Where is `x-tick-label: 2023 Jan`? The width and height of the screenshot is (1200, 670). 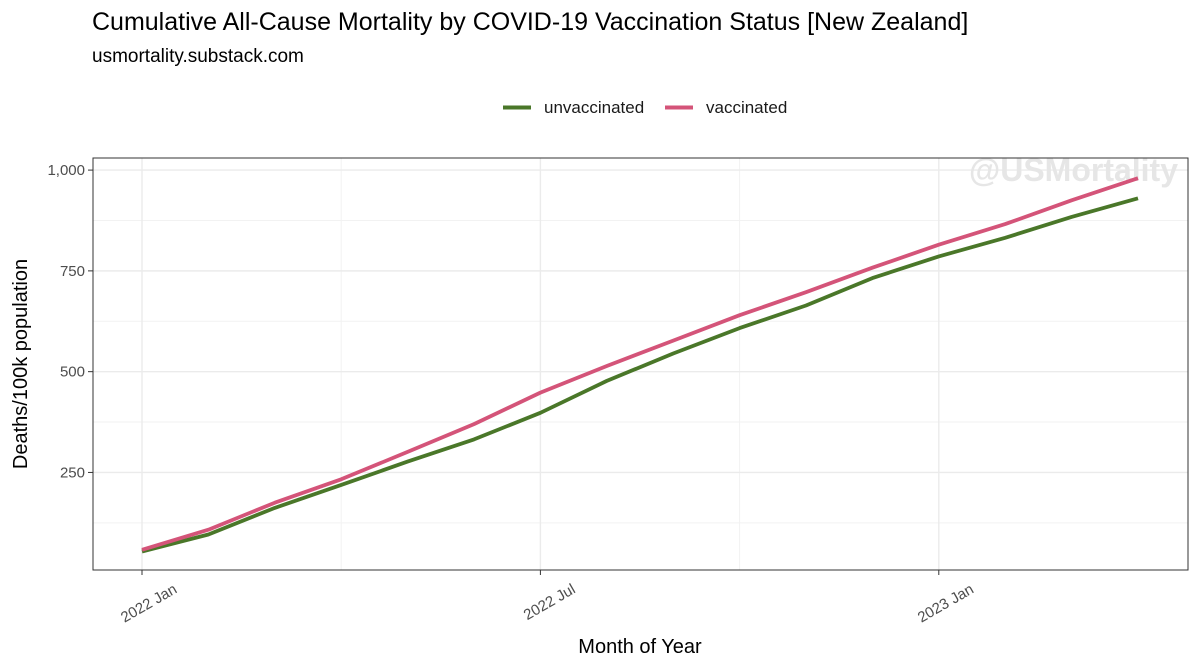
x-tick-label: 2023 Jan is located at coordinates (946, 604).